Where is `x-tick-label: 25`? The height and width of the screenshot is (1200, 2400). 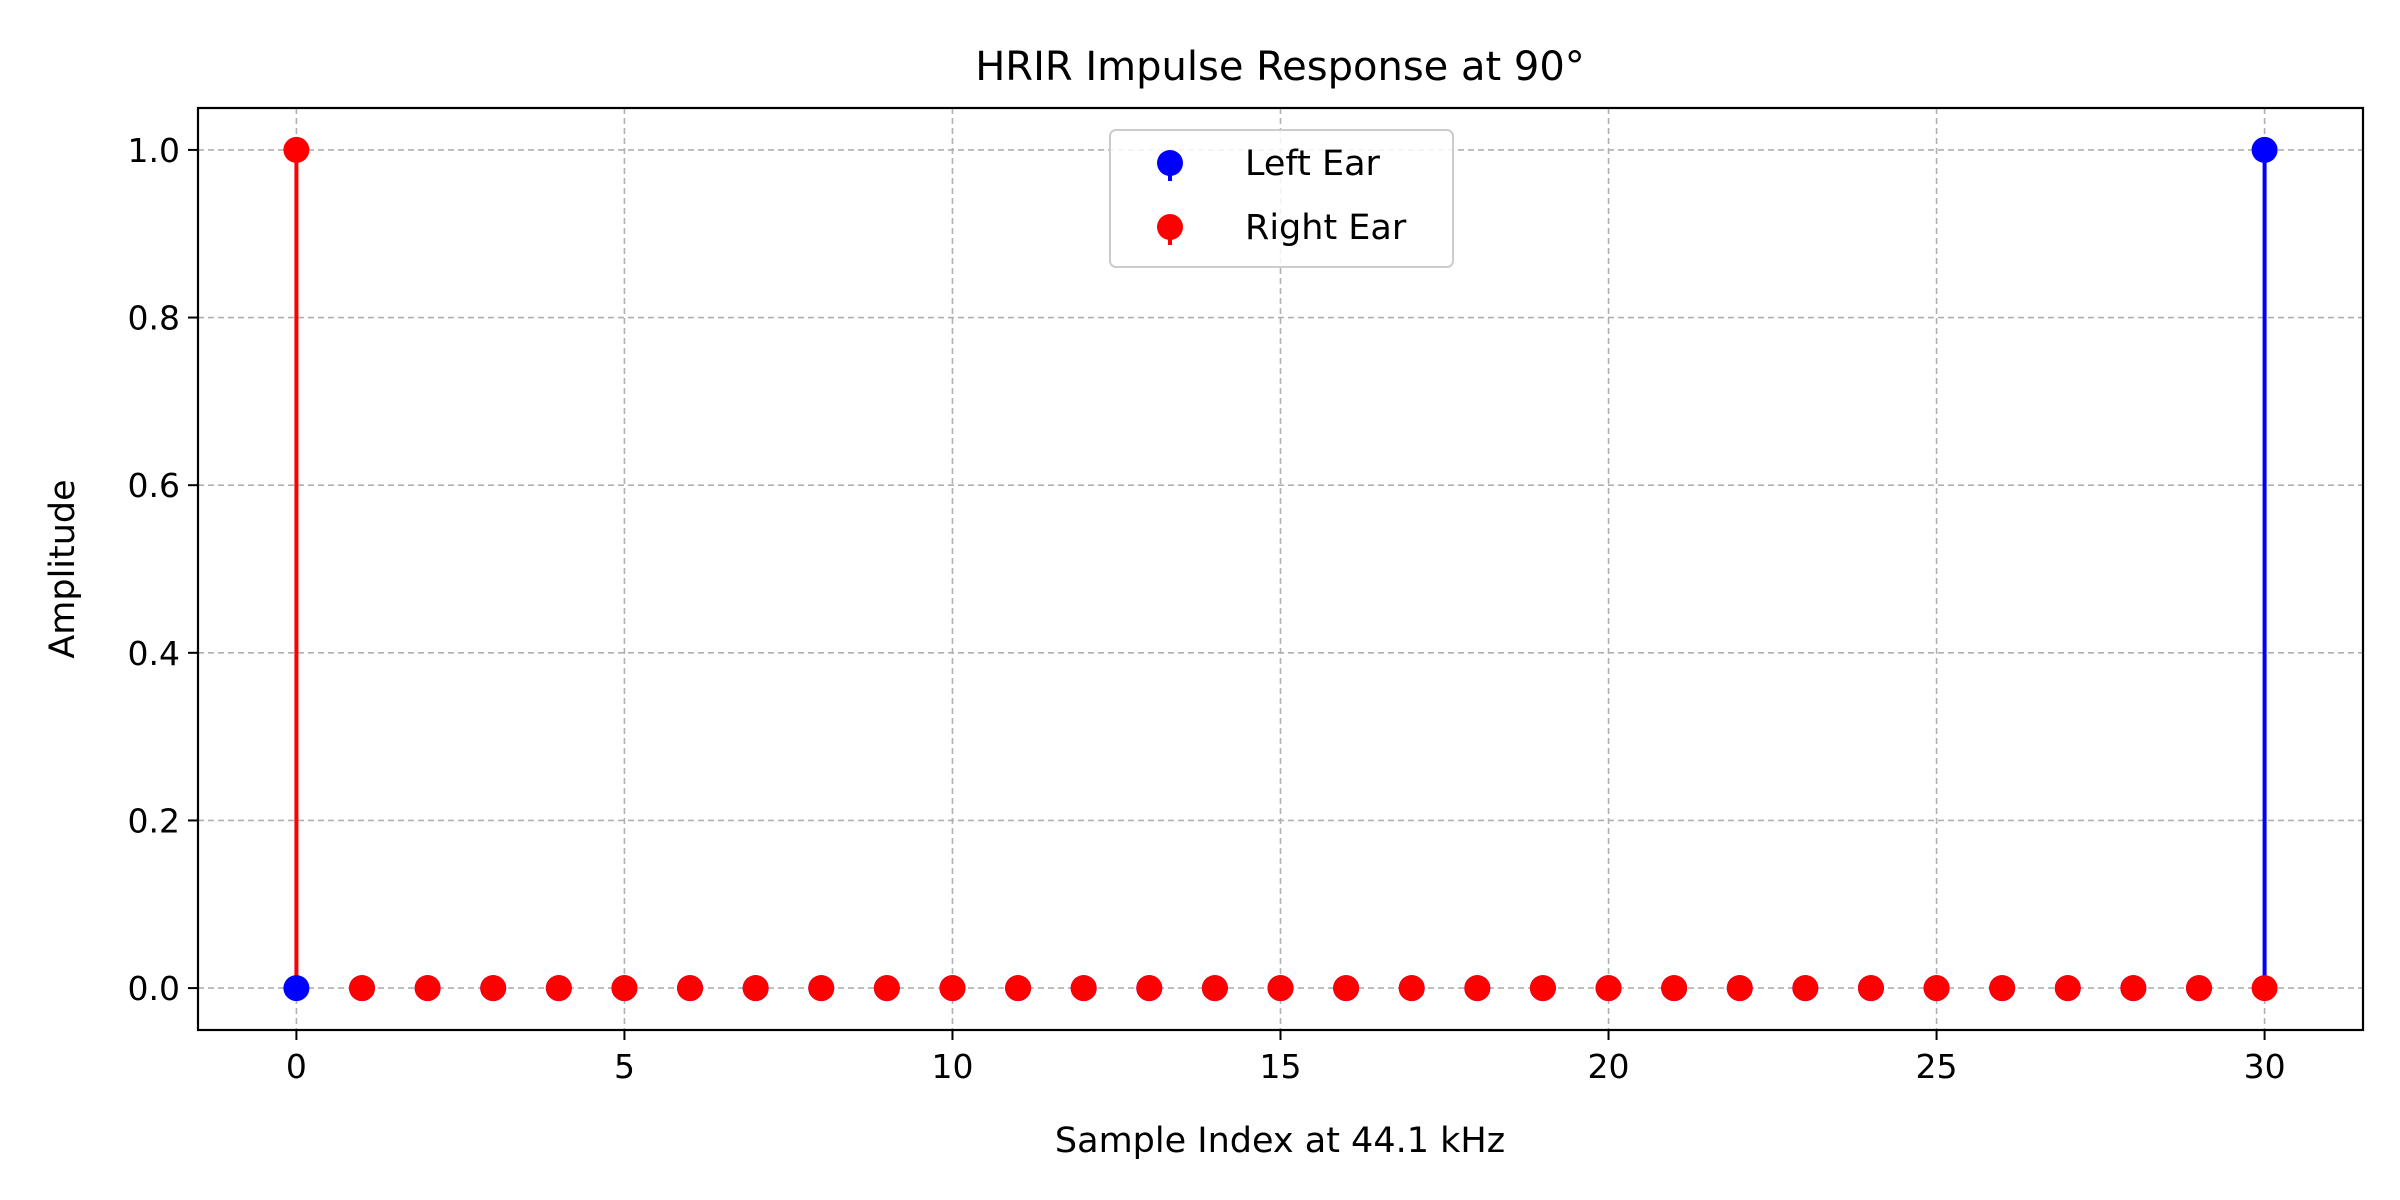
x-tick-label: 25 is located at coordinates (1937, 1066).